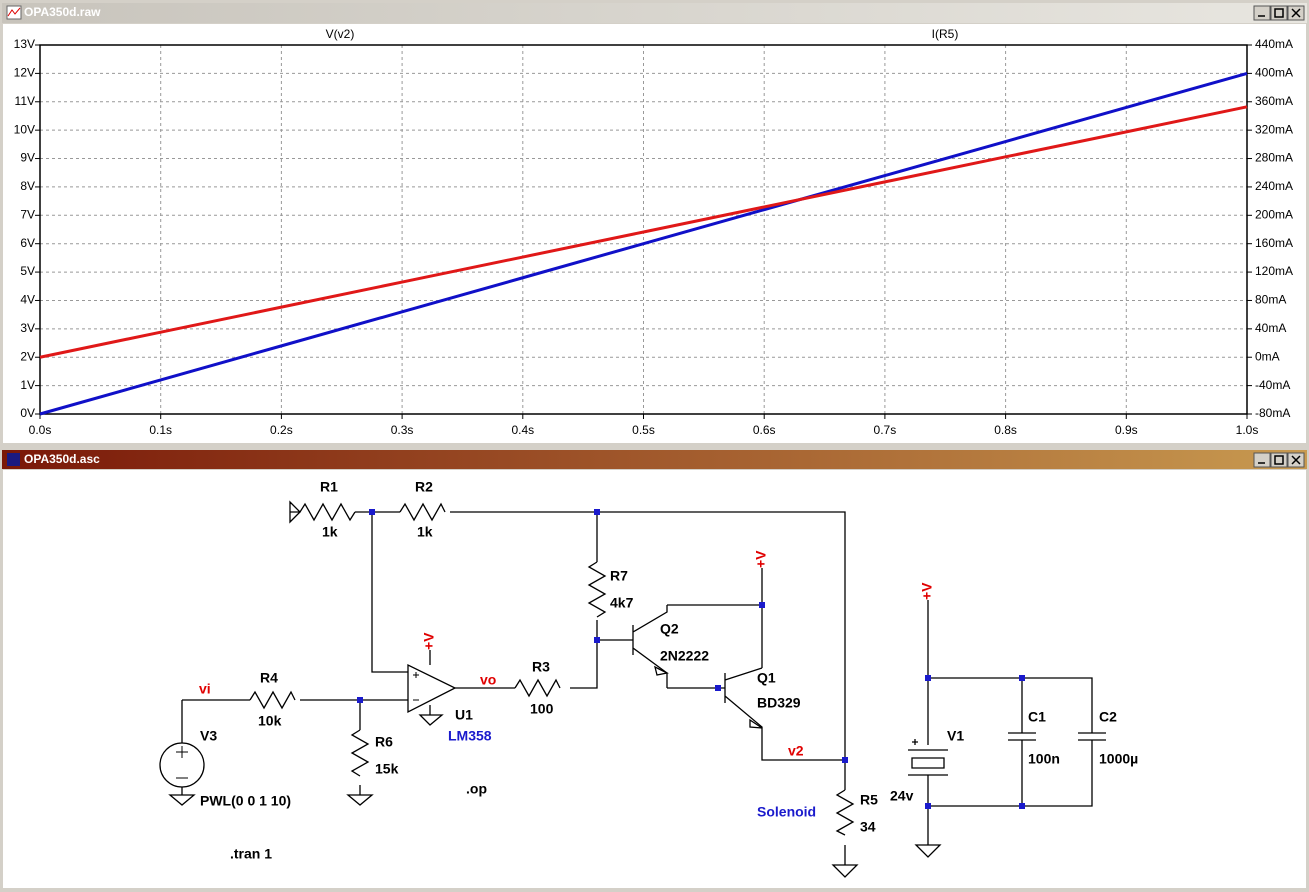 This screenshot has height=892, width=1309. What do you see at coordinates (779, 703) in the screenshot?
I see `component-value: BD329` at bounding box center [779, 703].